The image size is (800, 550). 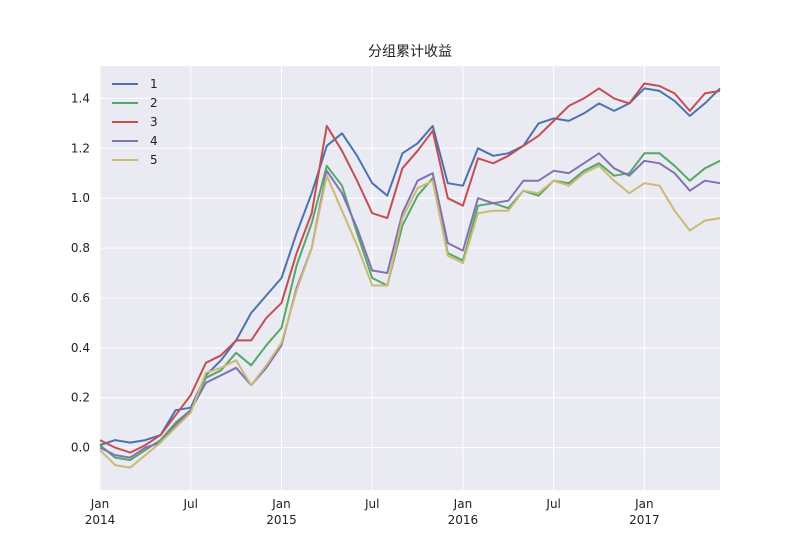 I want to click on x-tick-year-label: 2014, so click(x=100, y=520).